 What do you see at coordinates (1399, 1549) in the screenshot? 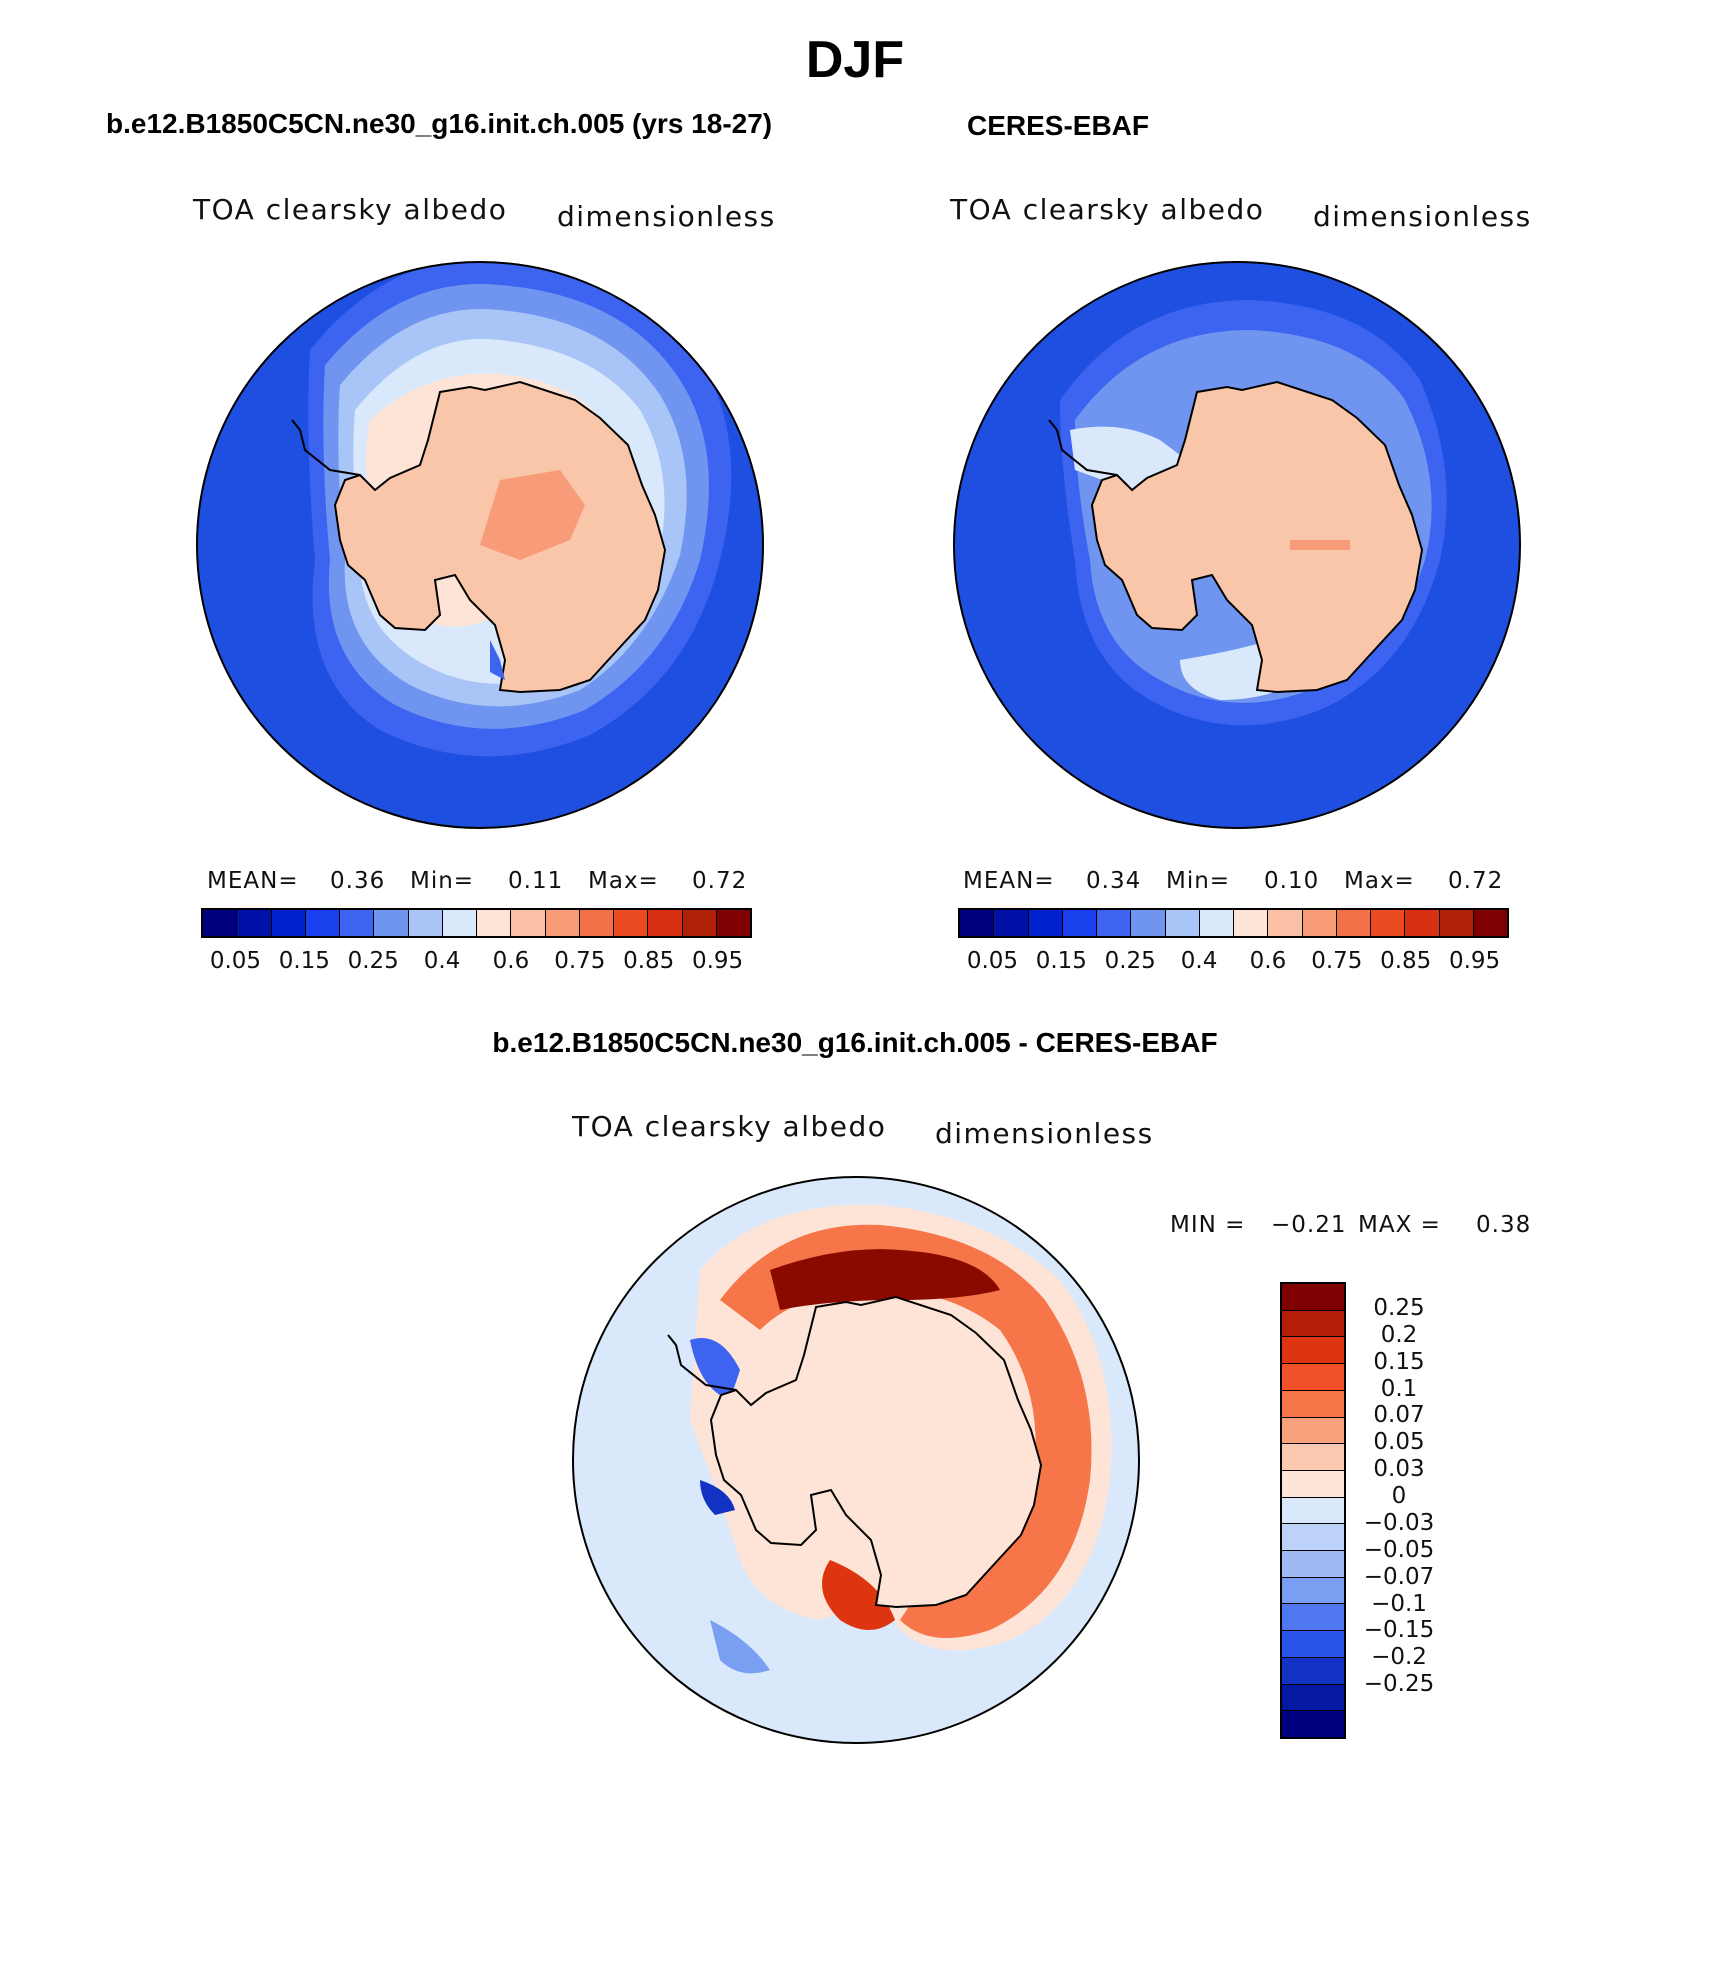
I see `colorbar-tick-label: −0.05` at bounding box center [1399, 1549].